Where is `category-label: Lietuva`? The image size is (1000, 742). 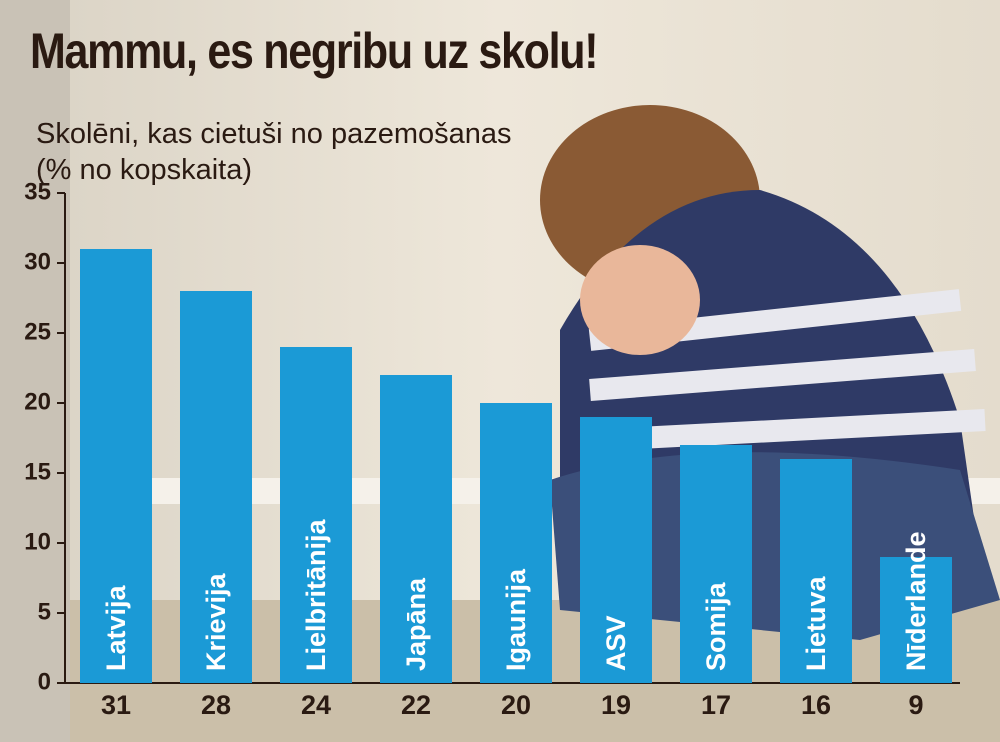 category-label: Lietuva is located at coordinates (816, 623).